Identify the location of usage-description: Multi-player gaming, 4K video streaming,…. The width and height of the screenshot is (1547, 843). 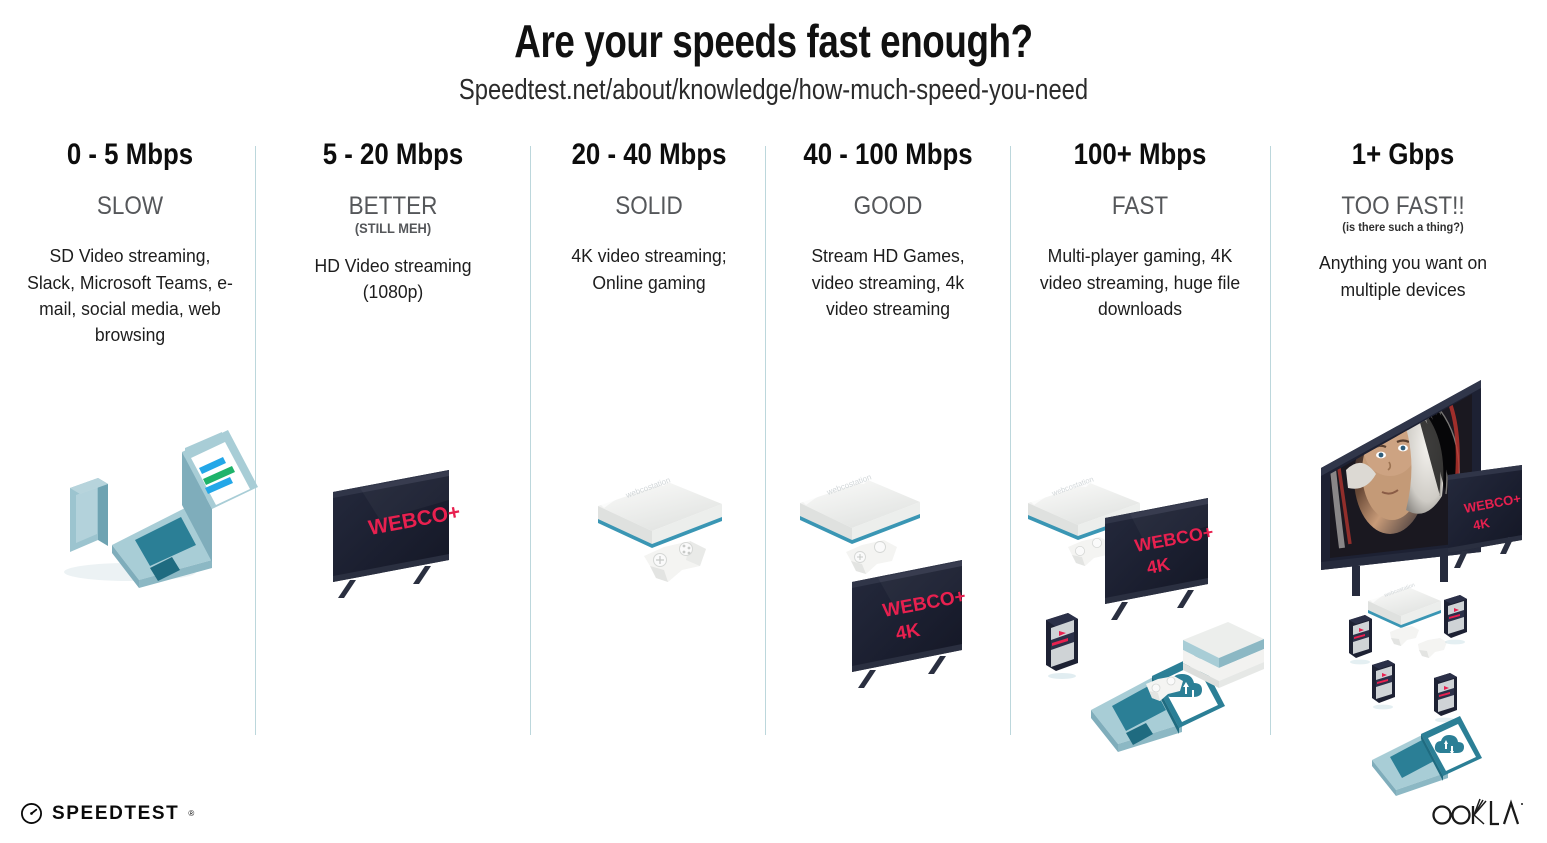
(1140, 282).